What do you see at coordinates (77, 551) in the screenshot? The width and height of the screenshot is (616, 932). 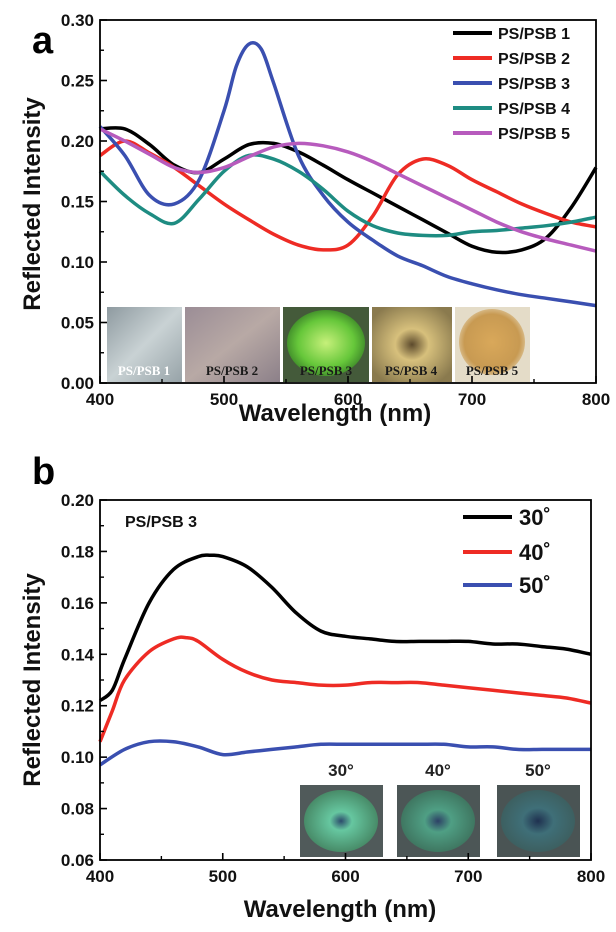 I see `panel-b-ytick-label-0-18: 0.18` at bounding box center [77, 551].